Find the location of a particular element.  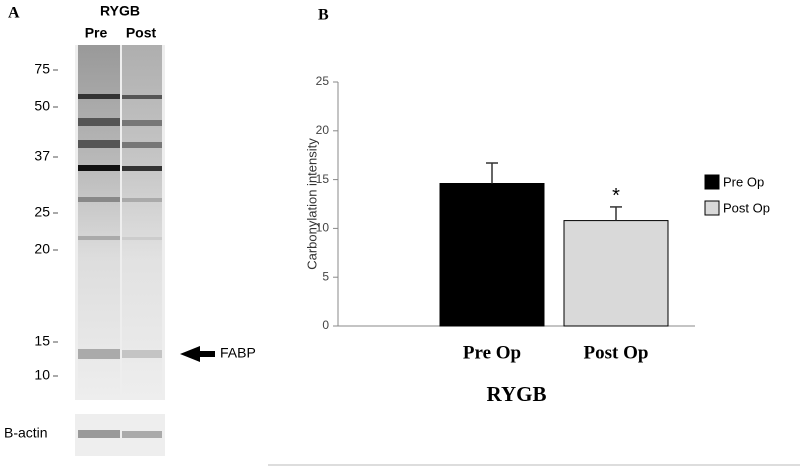

marker-label: 20 is located at coordinates (42, 249).